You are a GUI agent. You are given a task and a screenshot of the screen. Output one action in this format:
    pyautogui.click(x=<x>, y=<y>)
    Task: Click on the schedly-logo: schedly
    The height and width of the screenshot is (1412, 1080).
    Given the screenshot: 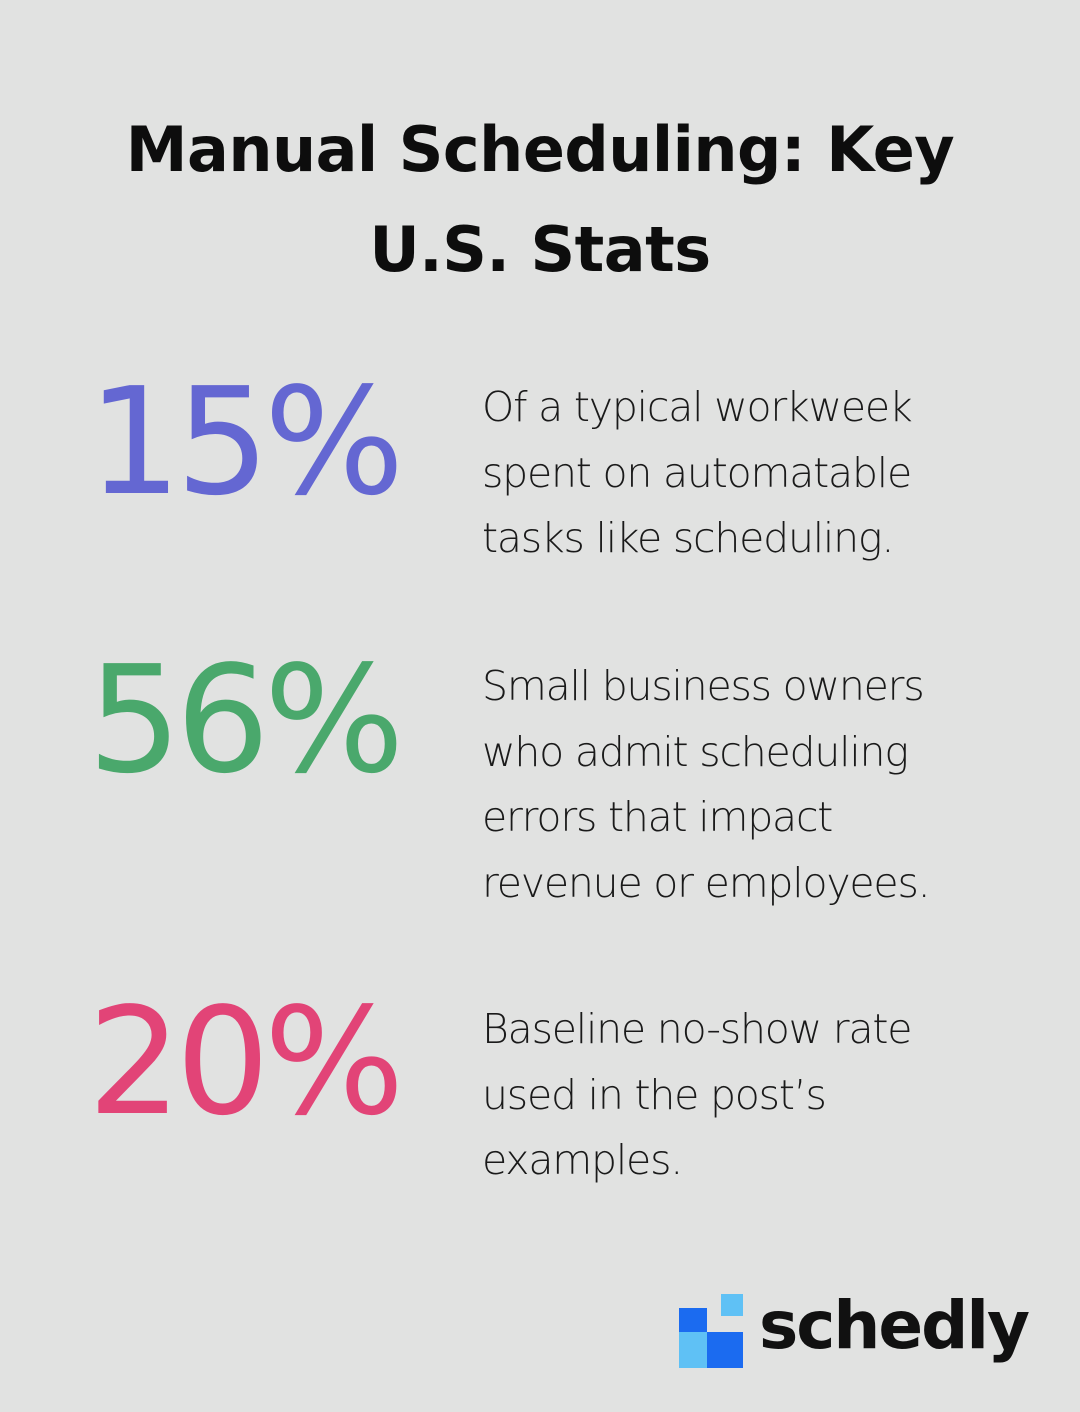 What is the action you would take?
    pyautogui.click(x=869, y=1328)
    